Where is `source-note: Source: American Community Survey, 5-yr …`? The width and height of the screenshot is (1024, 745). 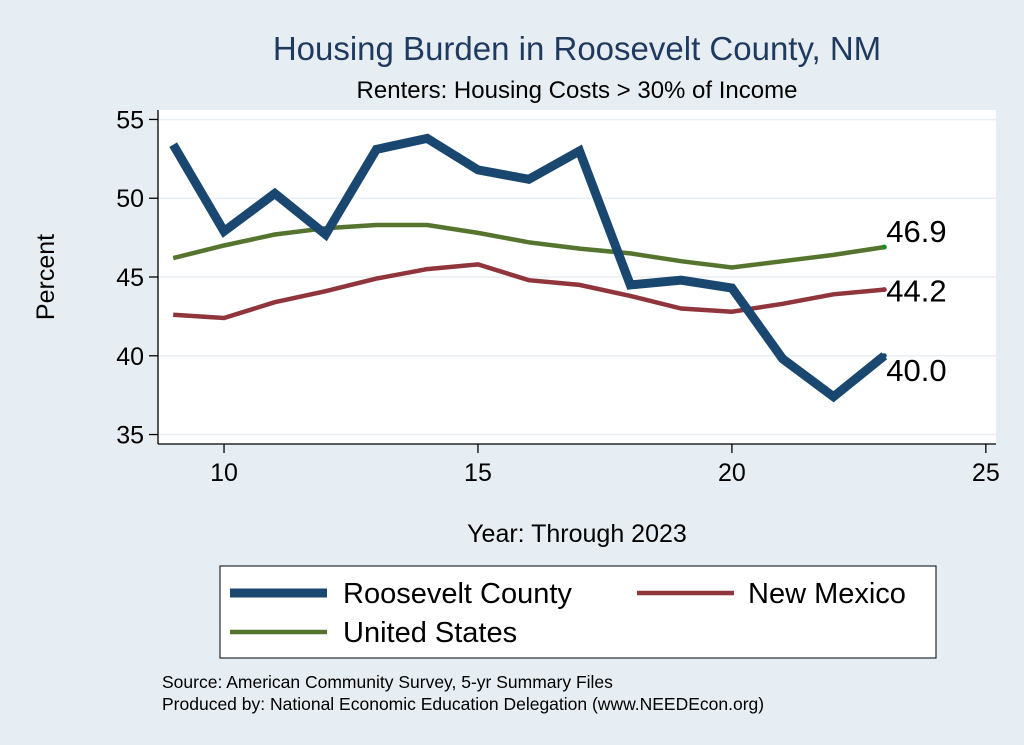 source-note: Source: American Community Survey, 5-yr … is located at coordinates (387, 682).